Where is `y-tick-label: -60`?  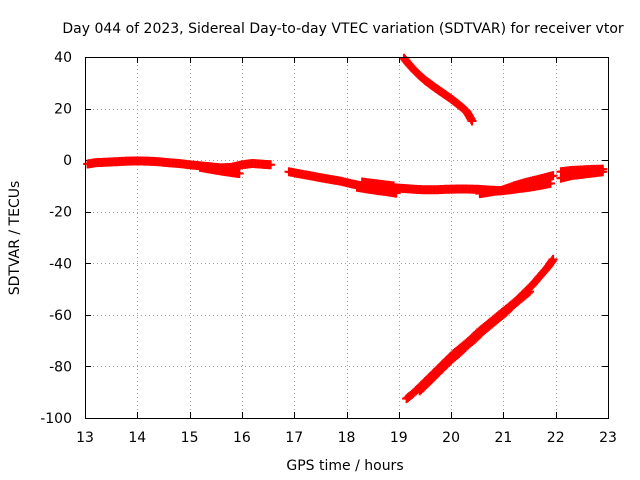
y-tick-label: -60 is located at coordinates (60, 316).